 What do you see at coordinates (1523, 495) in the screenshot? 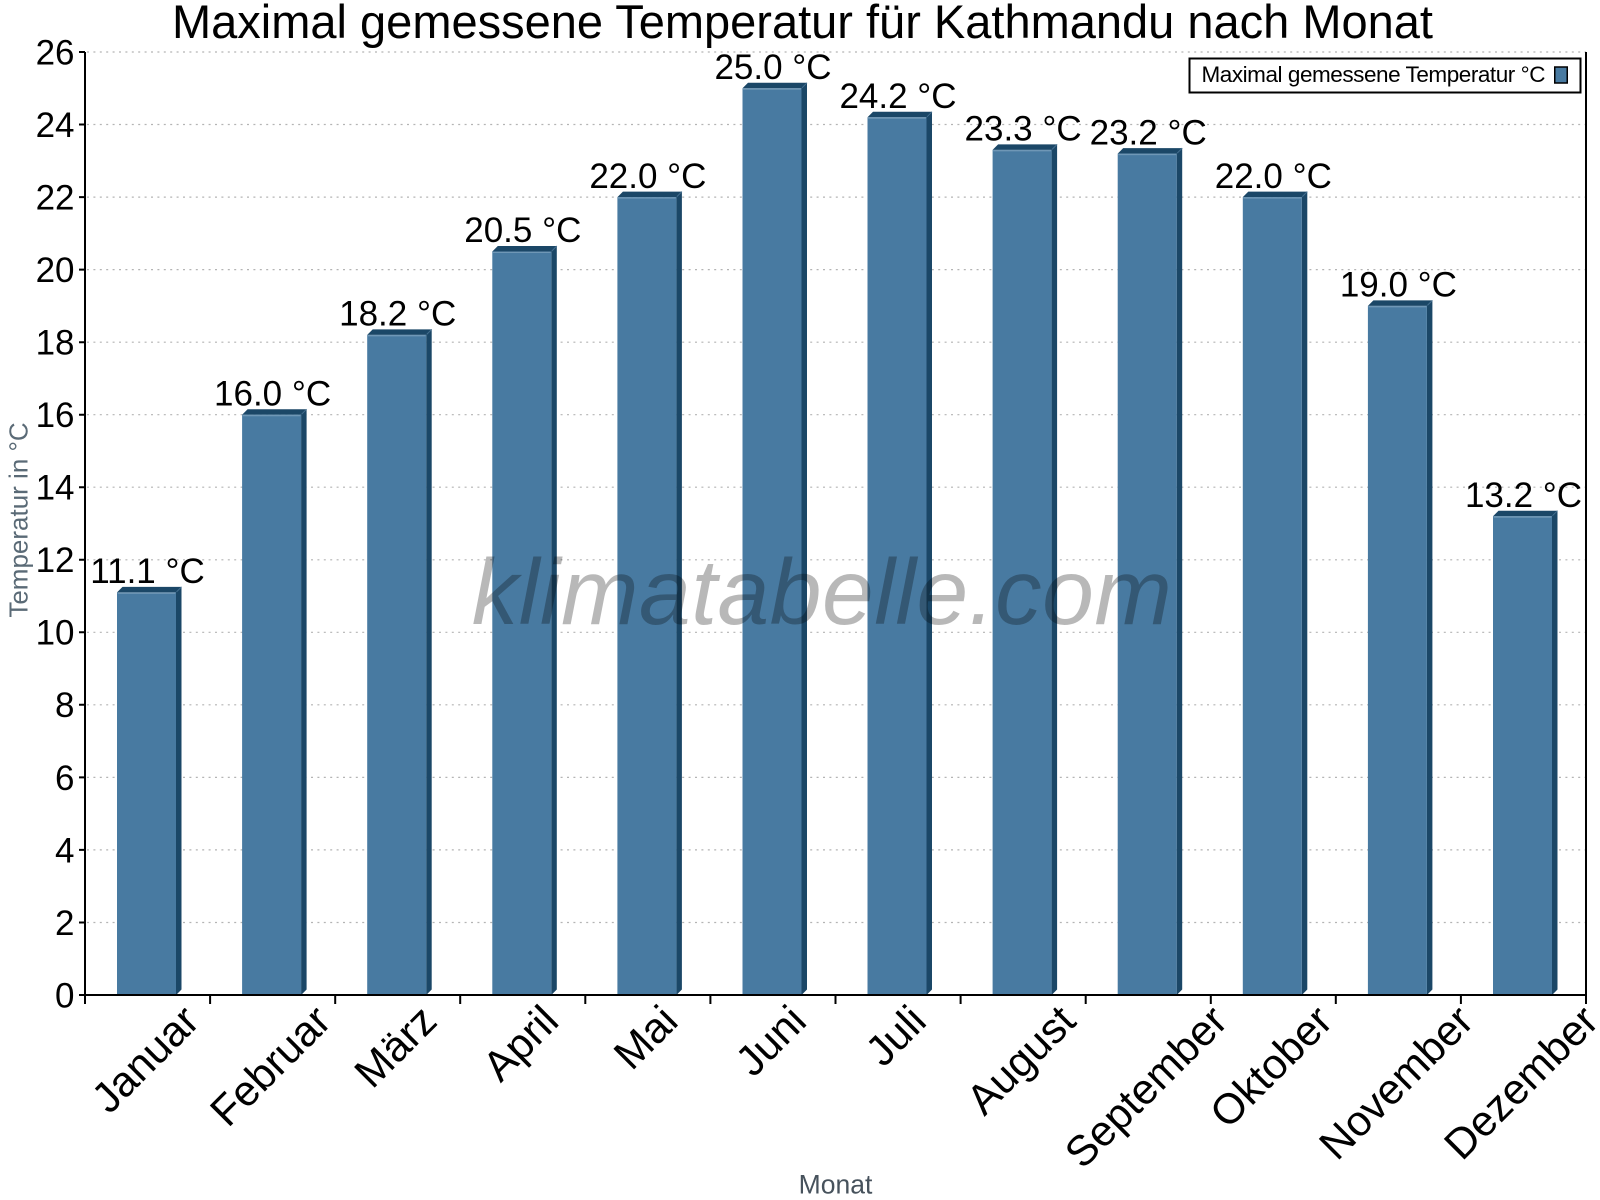
I see `svg-text: 13.2 °C` at bounding box center [1523, 495].